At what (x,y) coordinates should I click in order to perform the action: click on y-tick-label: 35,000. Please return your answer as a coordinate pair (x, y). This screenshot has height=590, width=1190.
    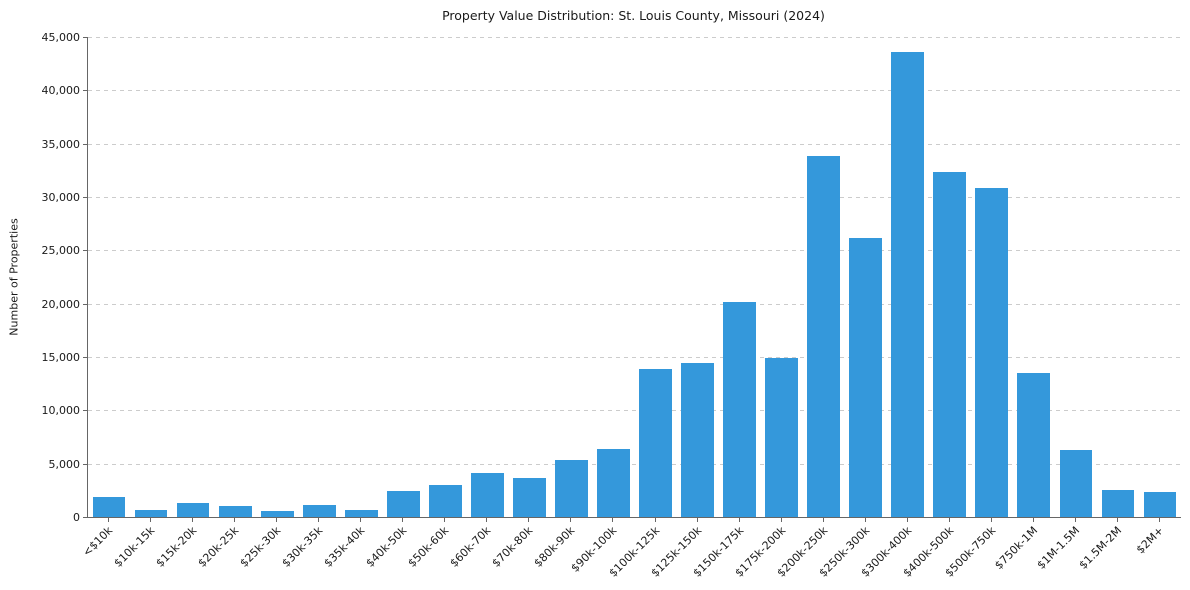
    Looking at the image, I should click on (61, 144).